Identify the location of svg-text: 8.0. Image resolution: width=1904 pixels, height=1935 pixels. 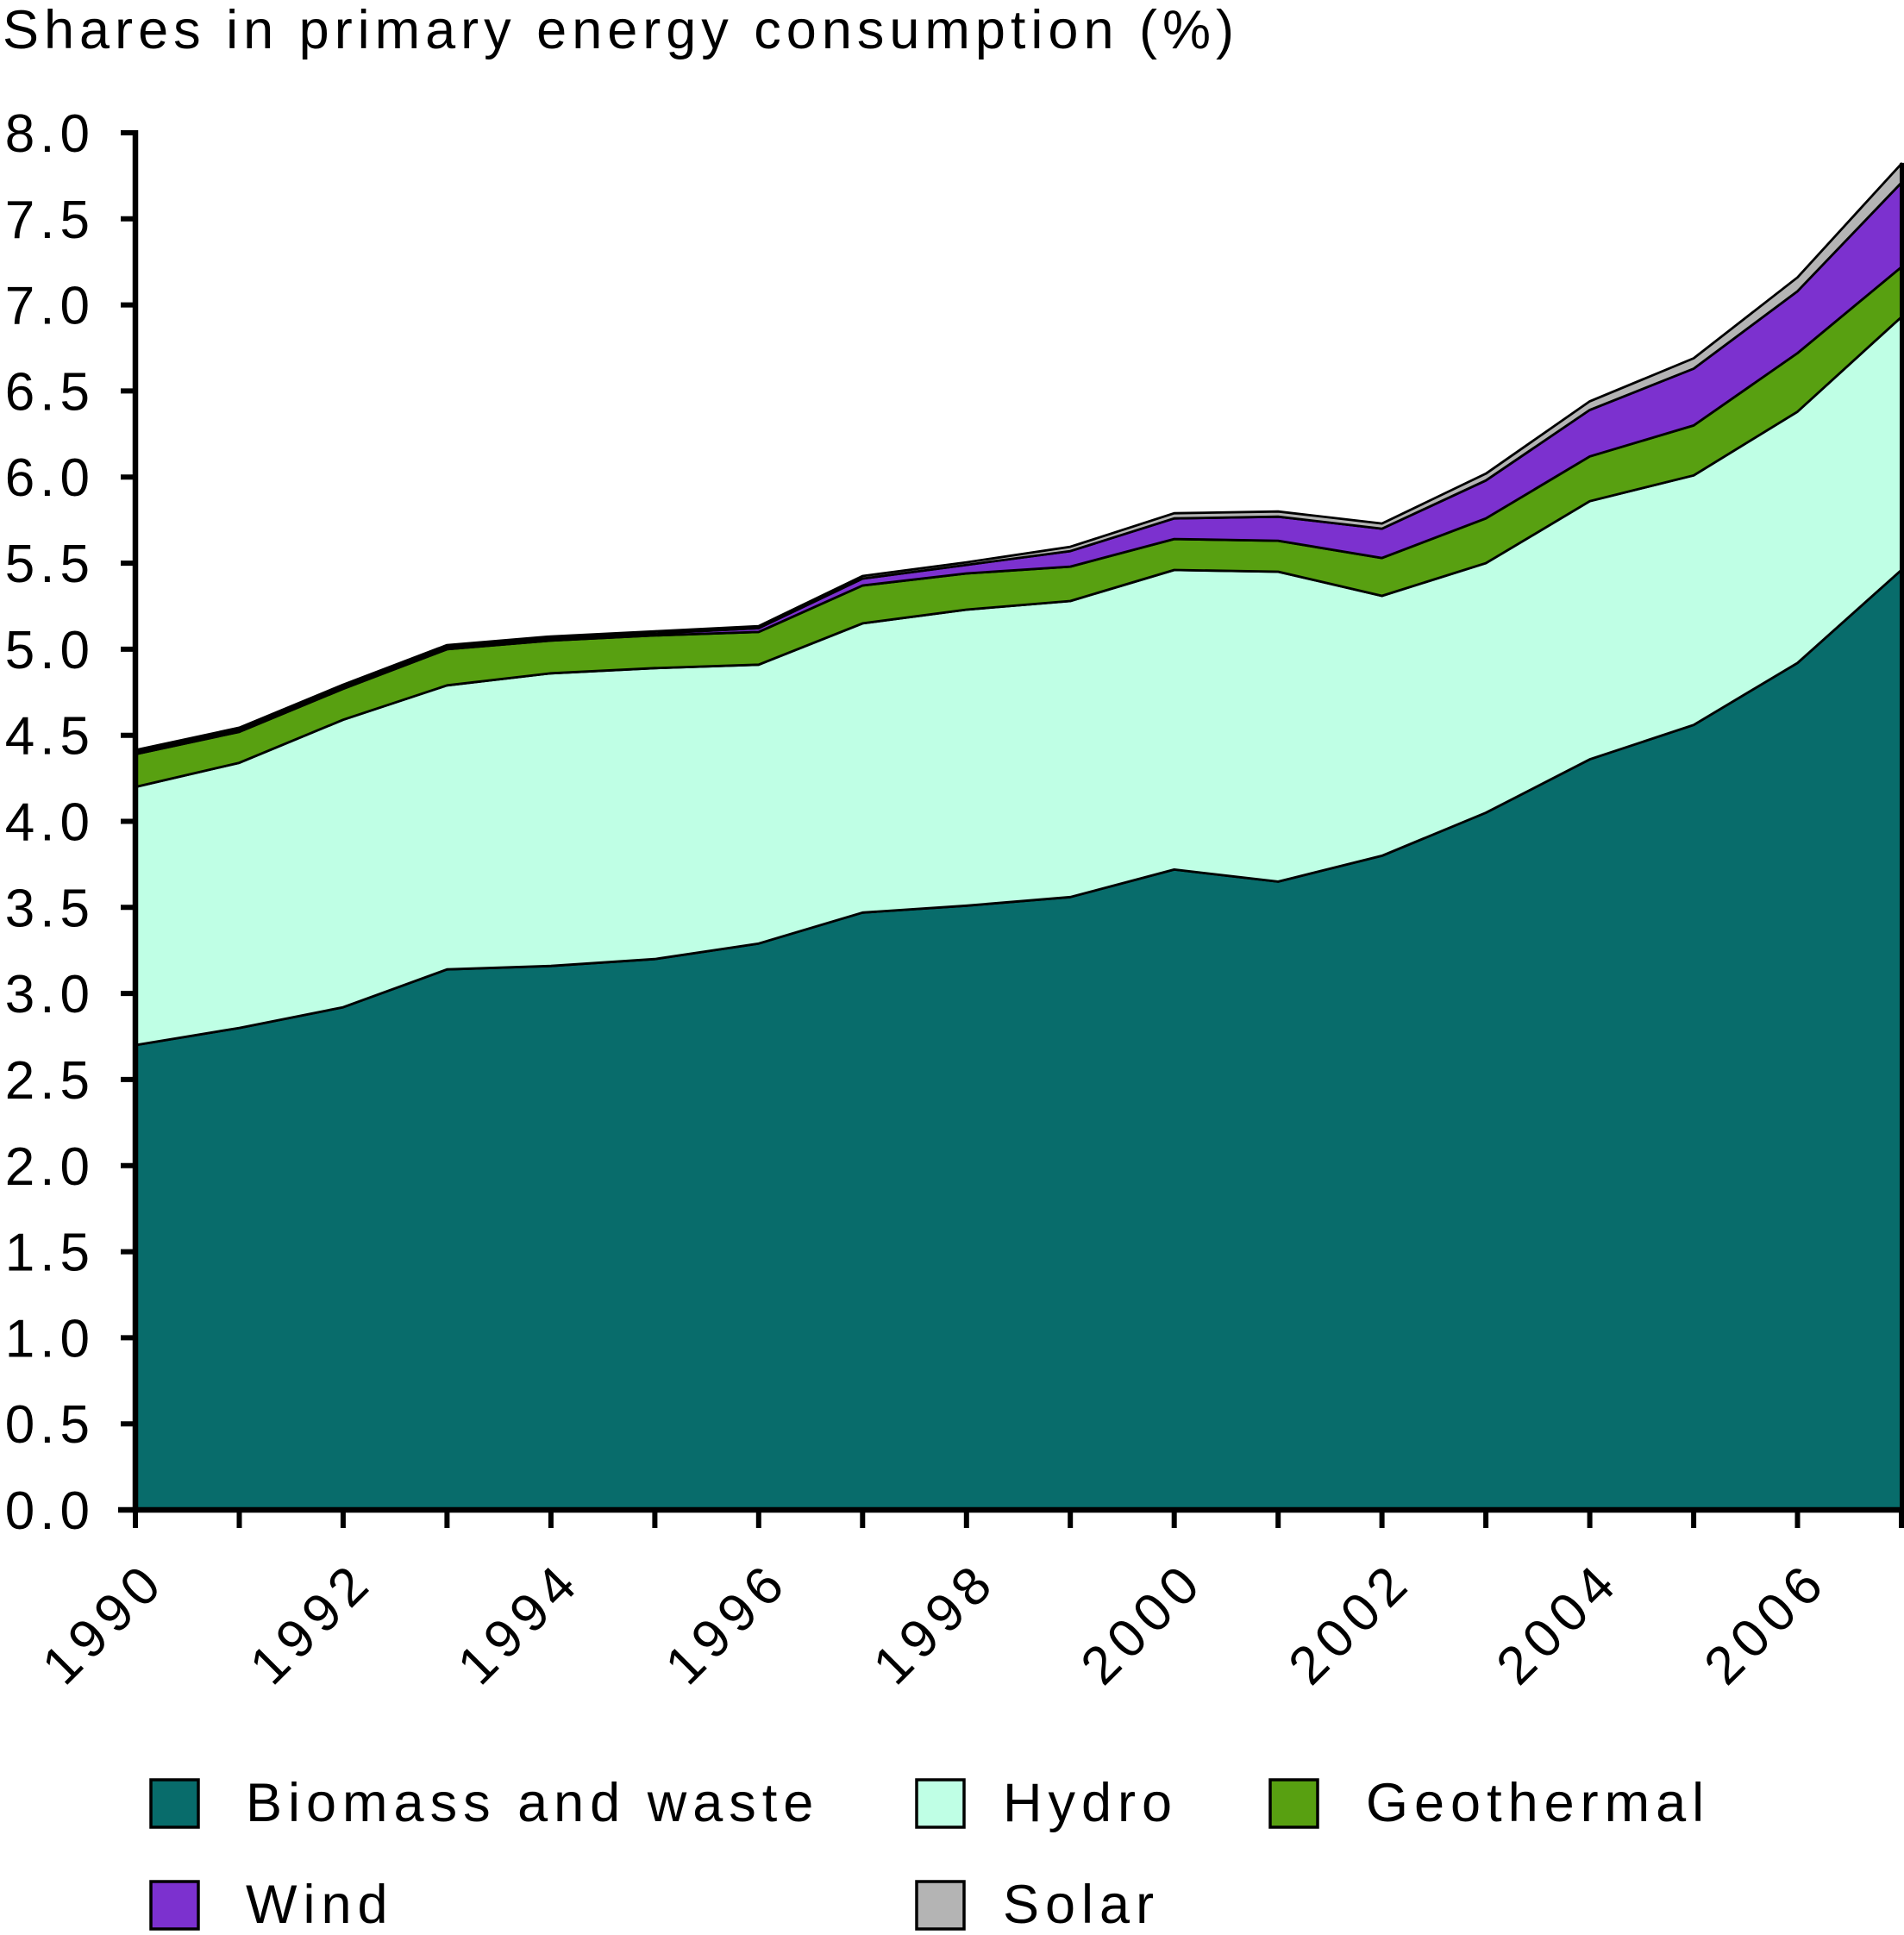
(50, 134).